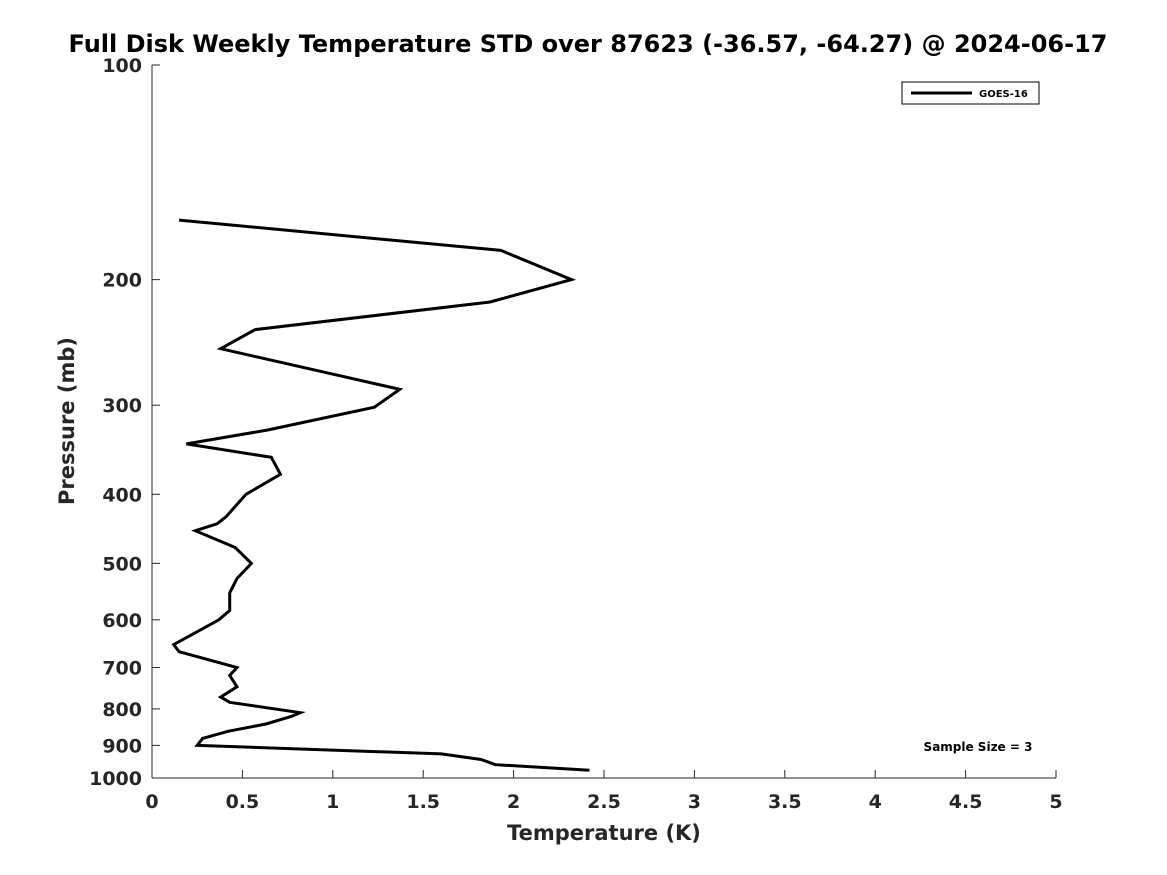  What do you see at coordinates (785, 802) in the screenshot?
I see `x-tick-label: 3.5` at bounding box center [785, 802].